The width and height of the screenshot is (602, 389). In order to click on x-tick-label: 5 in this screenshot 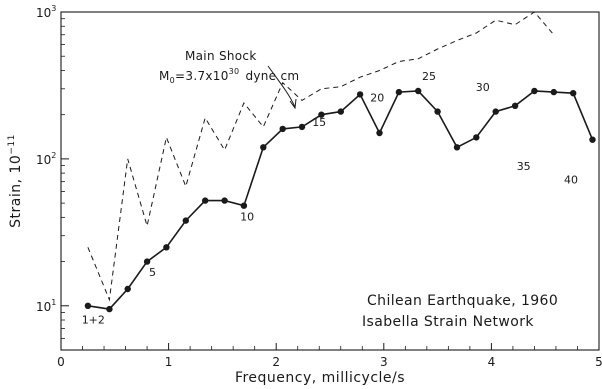, I will do `click(598, 362)`.